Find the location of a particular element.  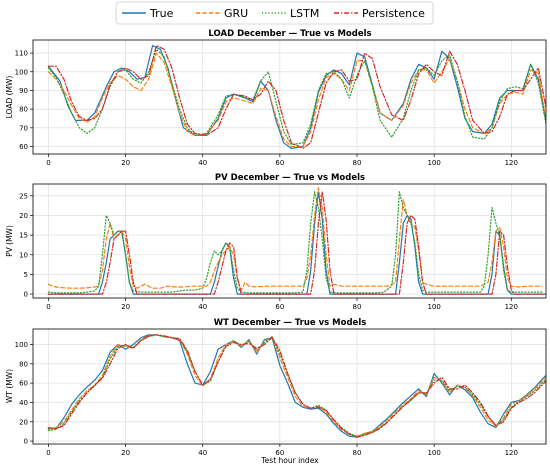

panel-wt-ylabel: WT (MW) is located at coordinates (9, 386).